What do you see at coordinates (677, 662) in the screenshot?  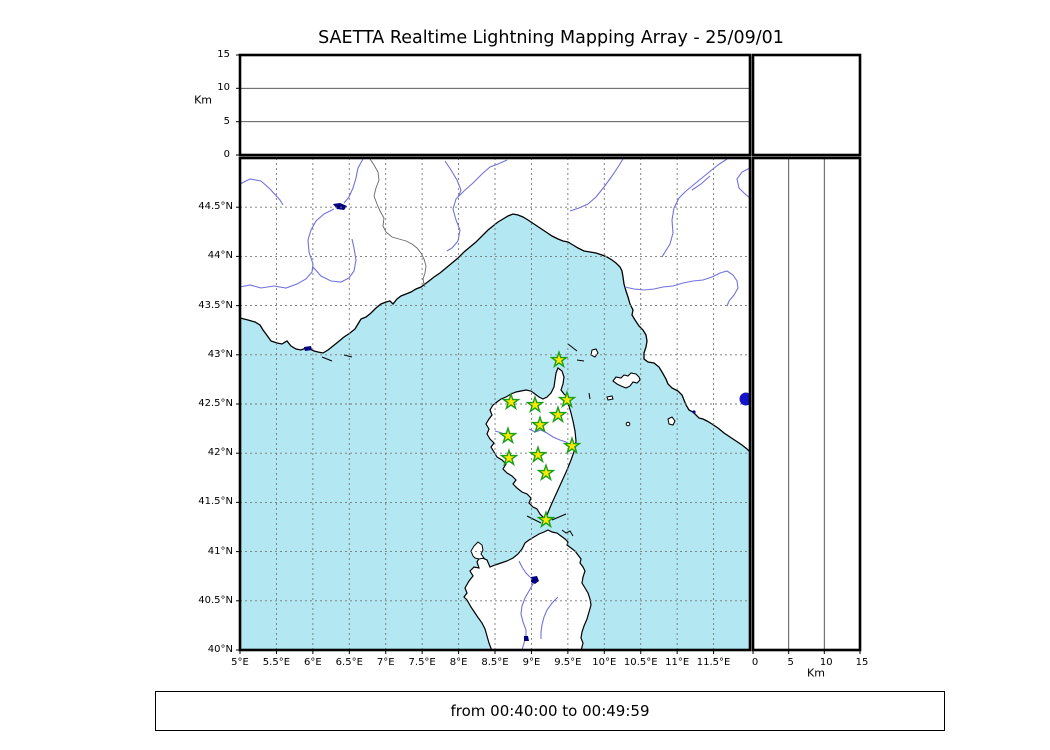 I see `lon-tick-label: 11°E` at bounding box center [677, 662].